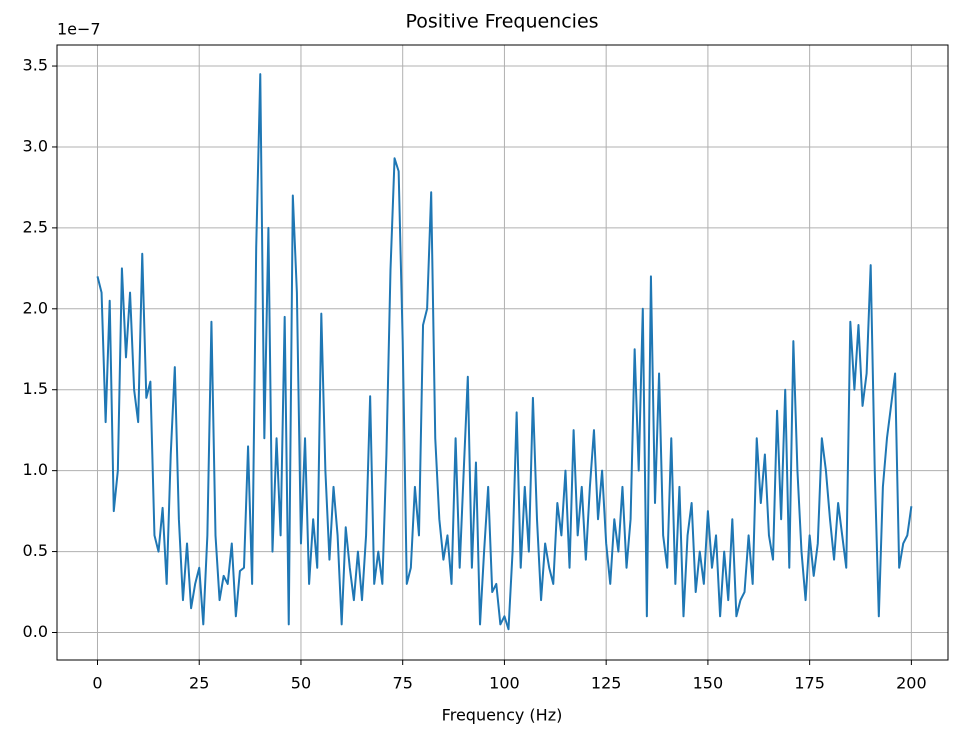  Describe the element at coordinates (35, 145) in the screenshot. I see `y-tick-label: 3.0` at that location.